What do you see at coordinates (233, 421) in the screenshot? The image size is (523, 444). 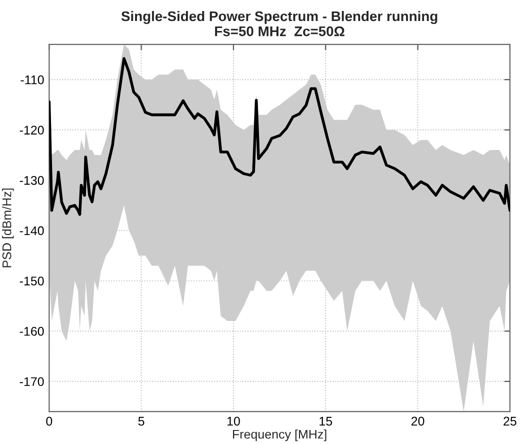 I see `x-tick-label: 10` at bounding box center [233, 421].